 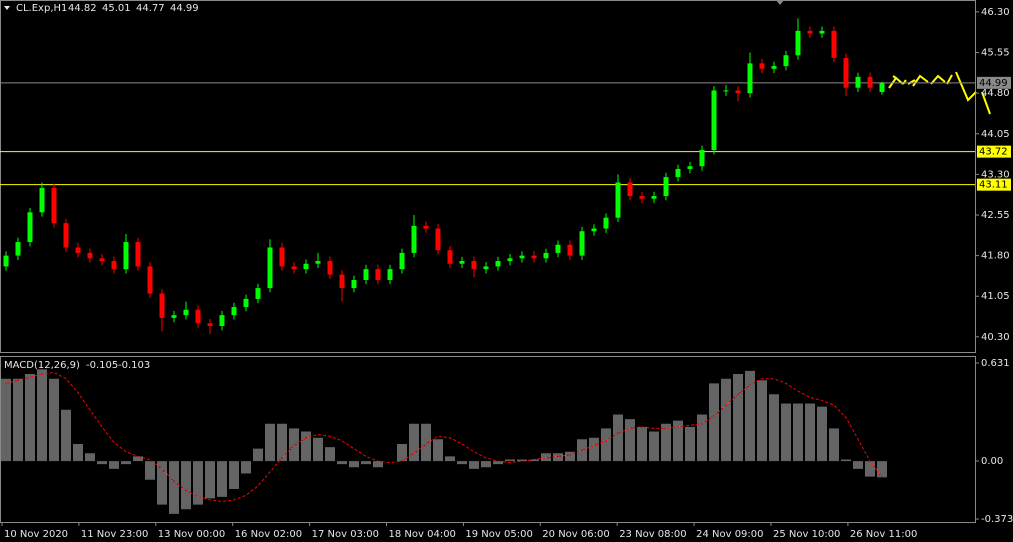 I want to click on y-tick-label: 40.30, so click(x=995, y=337).